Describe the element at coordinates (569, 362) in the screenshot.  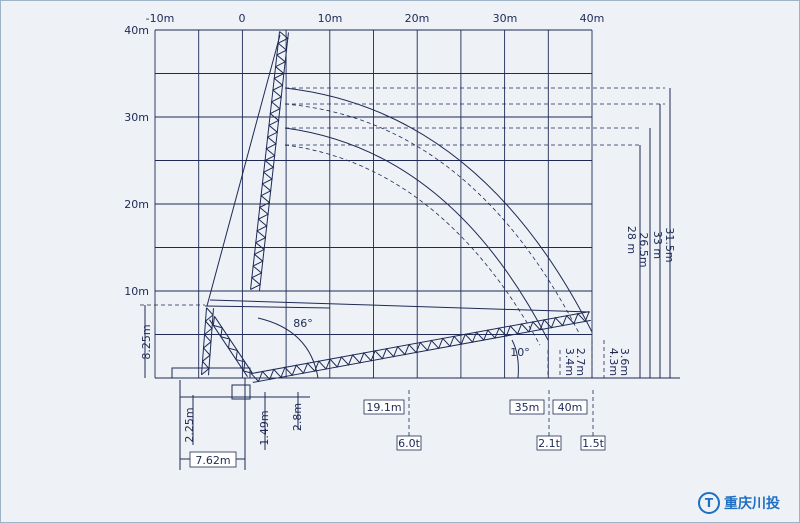
I see `tip-height: 3.4m` at that location.